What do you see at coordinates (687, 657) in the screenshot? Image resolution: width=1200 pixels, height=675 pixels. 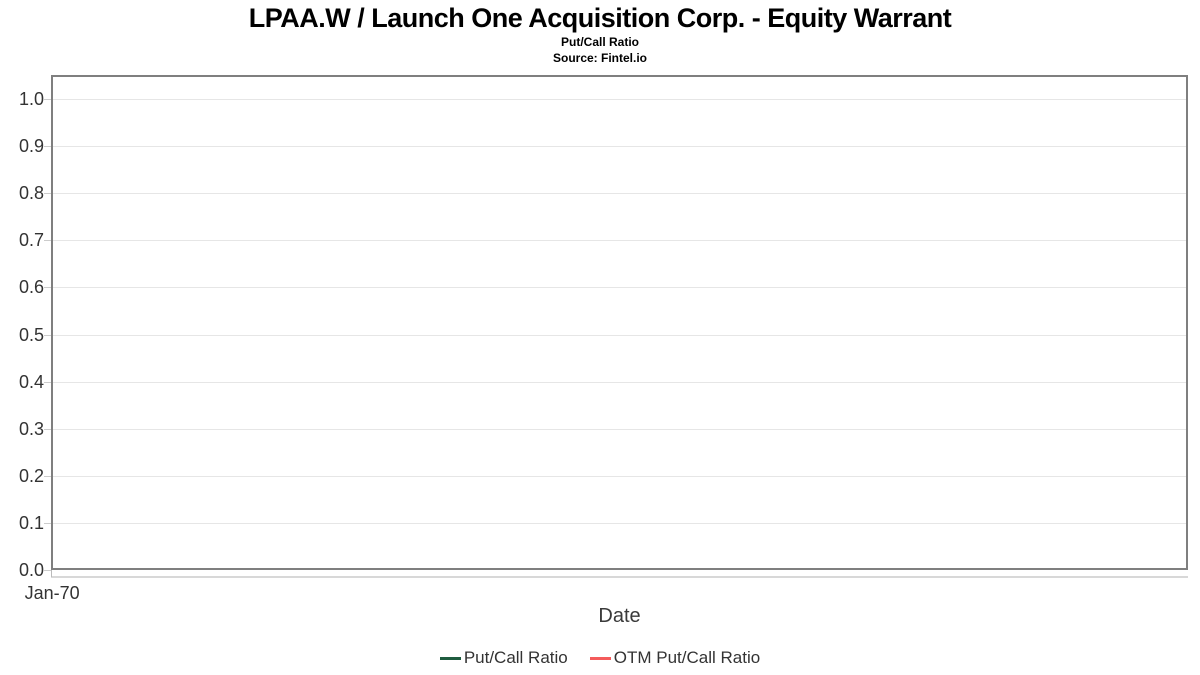 I see `legend-label: OTM Put/Call Ratio` at bounding box center [687, 657].